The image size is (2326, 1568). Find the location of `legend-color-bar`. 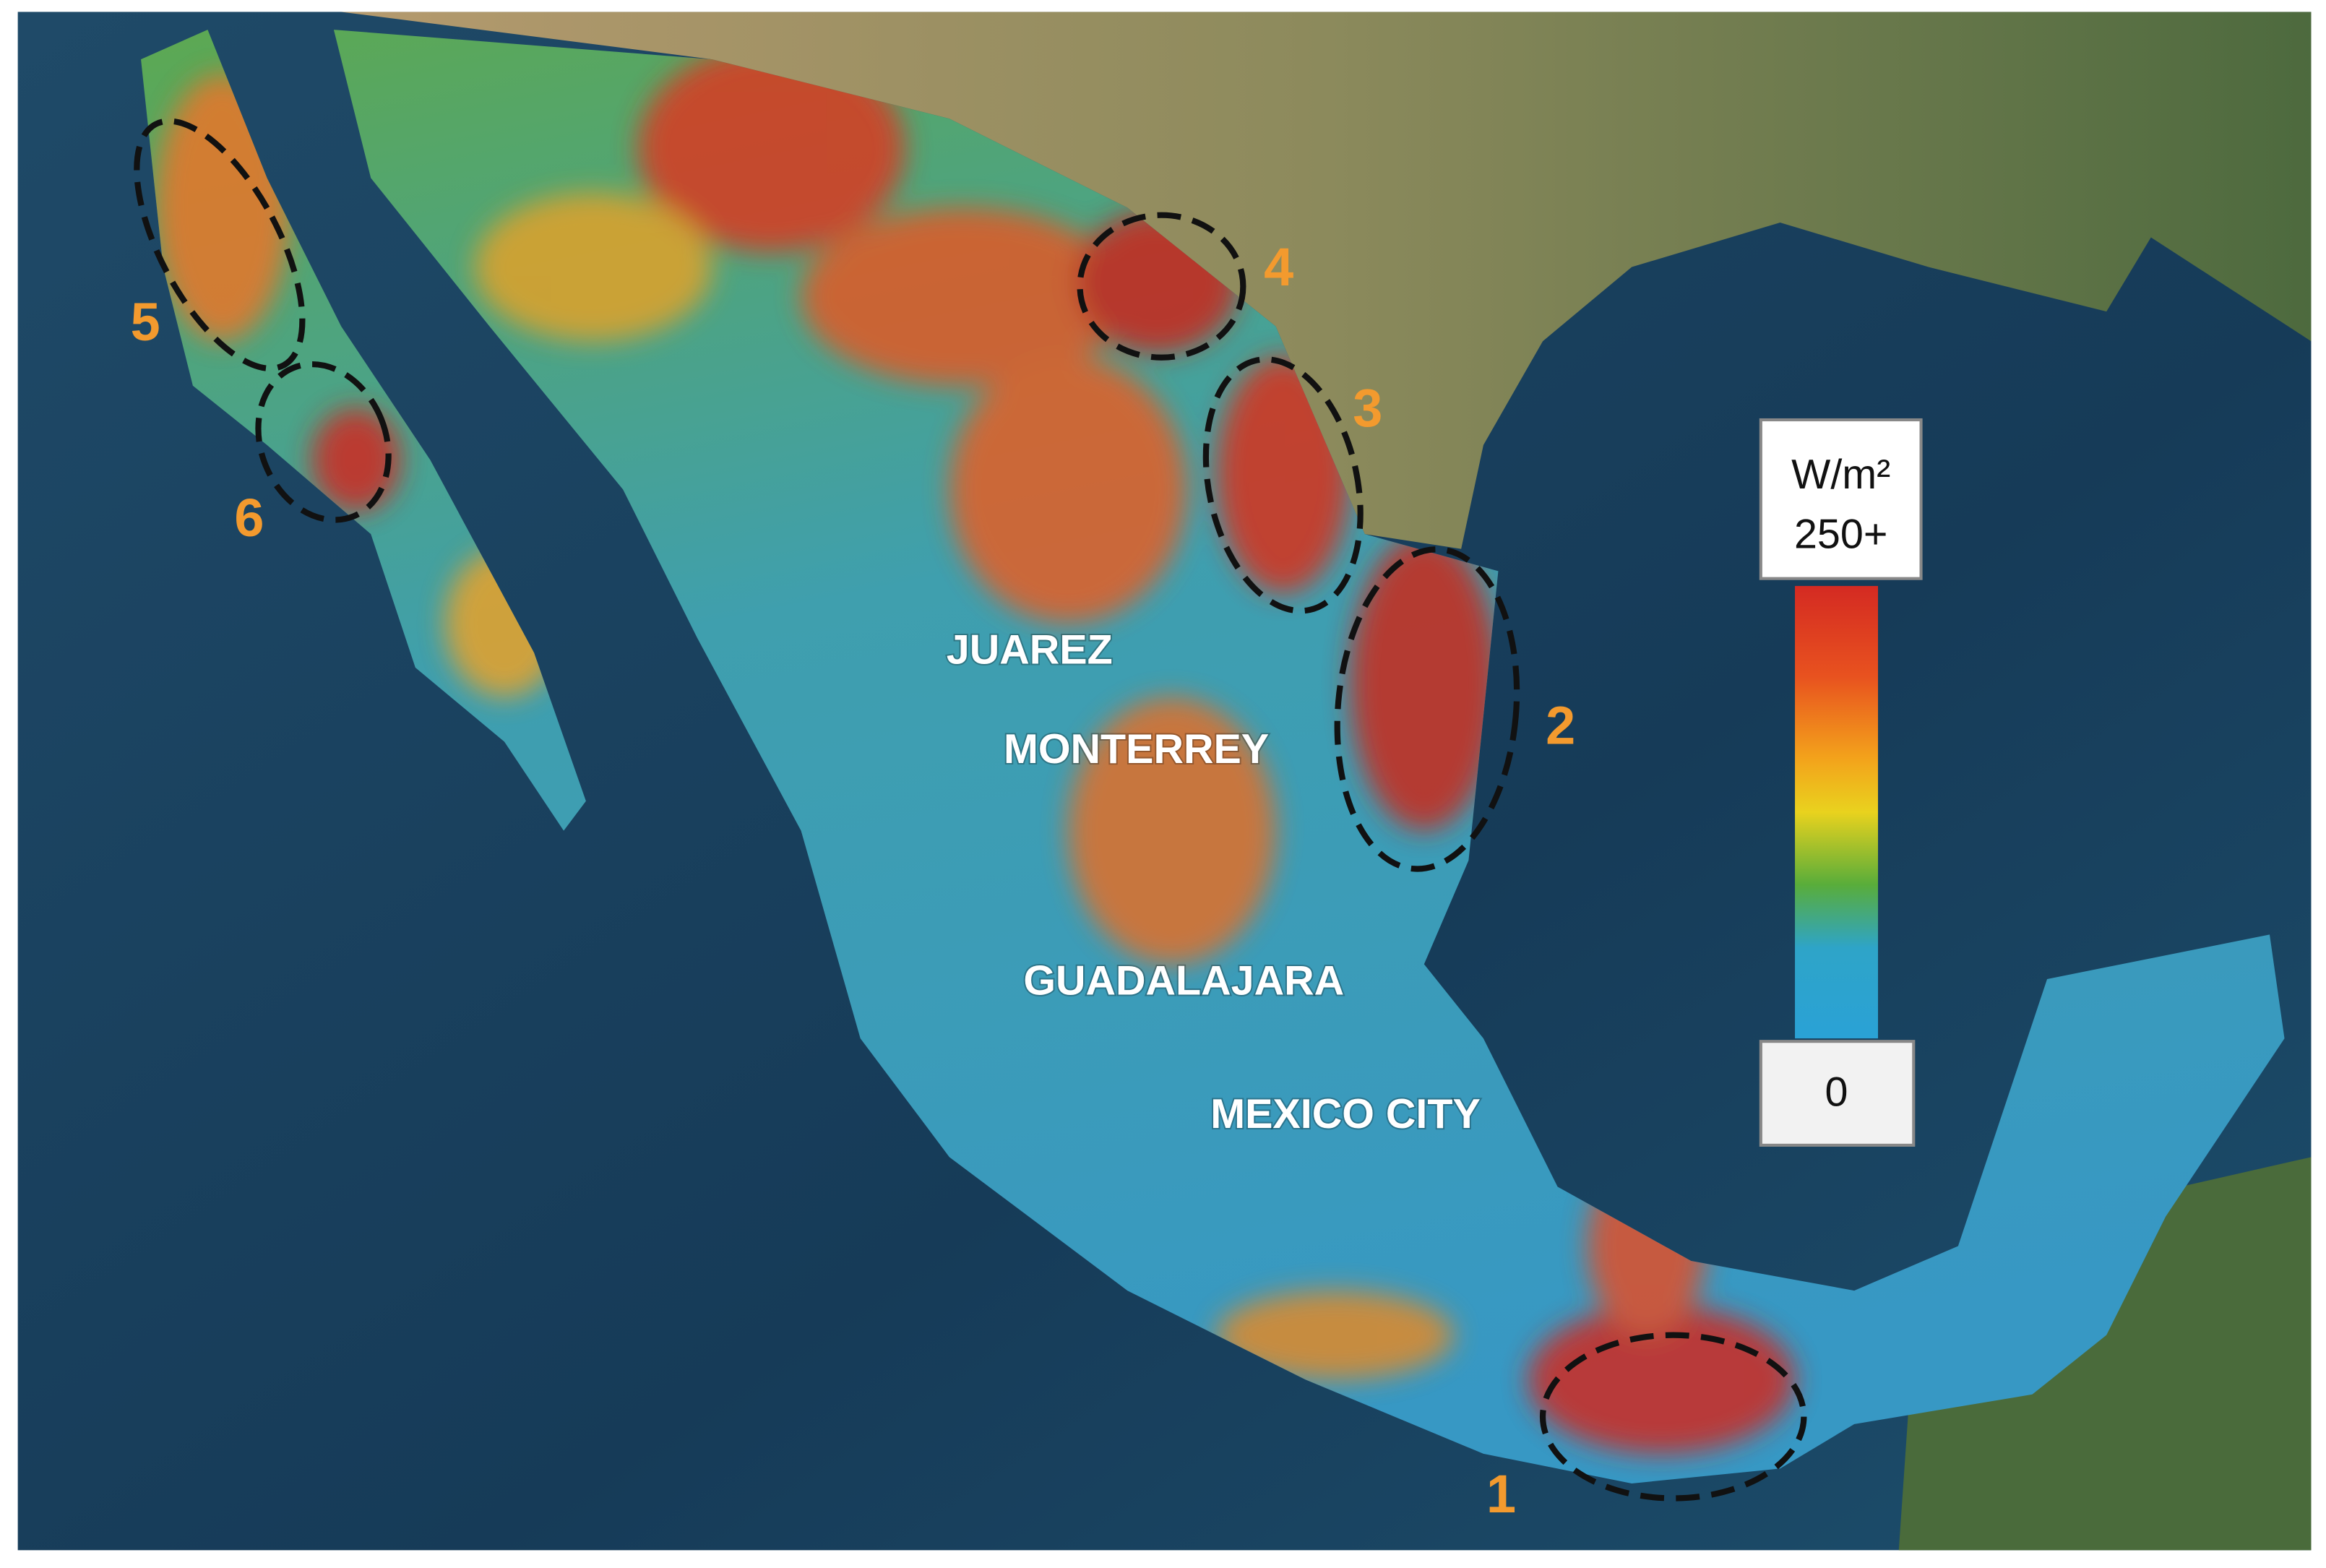

legend-color-bar is located at coordinates (1837, 812).